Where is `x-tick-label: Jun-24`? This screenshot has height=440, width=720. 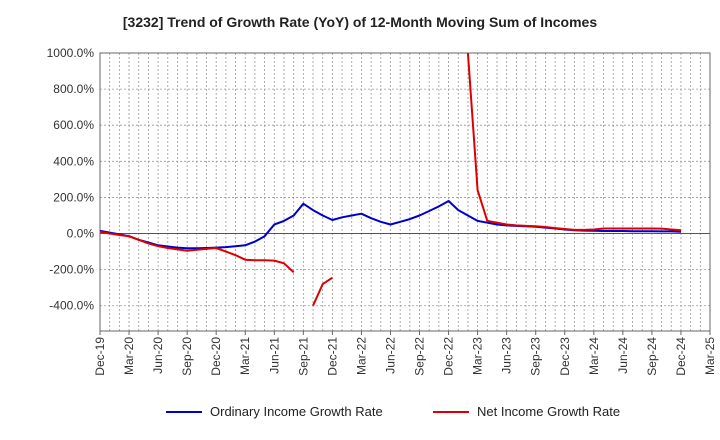 x-tick-label: Jun-24 is located at coordinates (623, 355).